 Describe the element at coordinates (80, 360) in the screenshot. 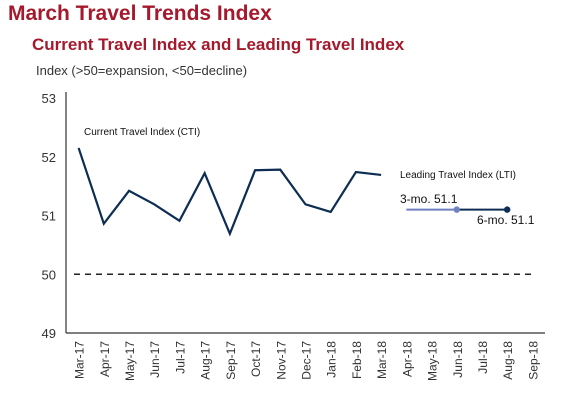

I see `x-tick-label: Mar-17` at that location.